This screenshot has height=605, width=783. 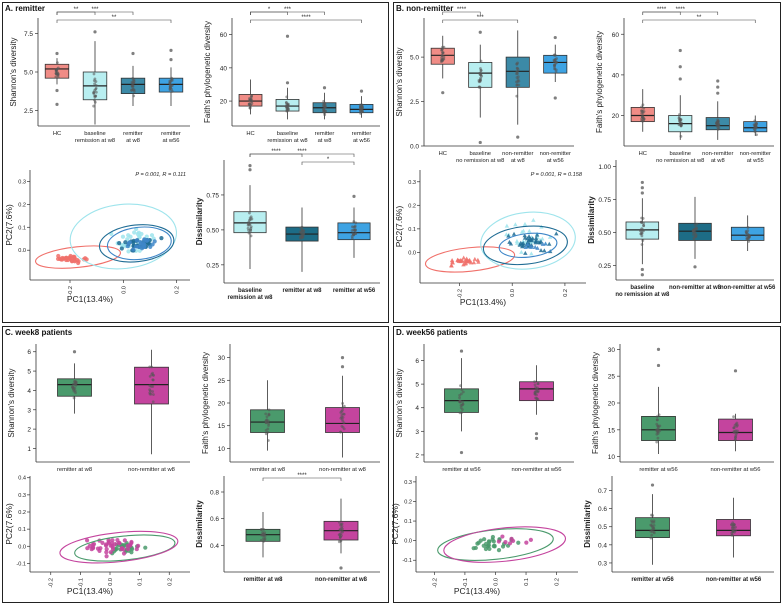 I want to click on y-tick-label: 60, so click(x=224, y=35).